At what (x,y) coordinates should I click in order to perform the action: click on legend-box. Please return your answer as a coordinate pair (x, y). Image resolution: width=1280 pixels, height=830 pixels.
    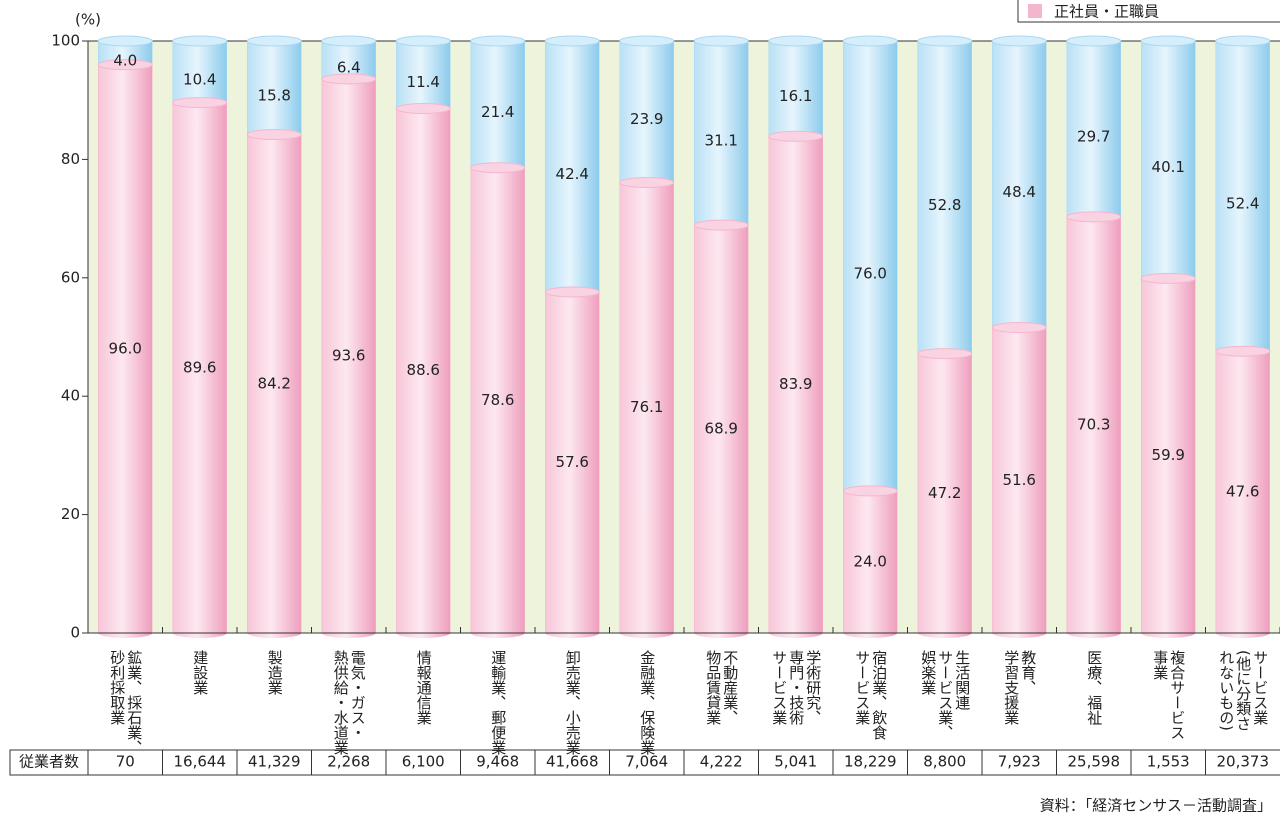
    Looking at the image, I should click on (1148, 11).